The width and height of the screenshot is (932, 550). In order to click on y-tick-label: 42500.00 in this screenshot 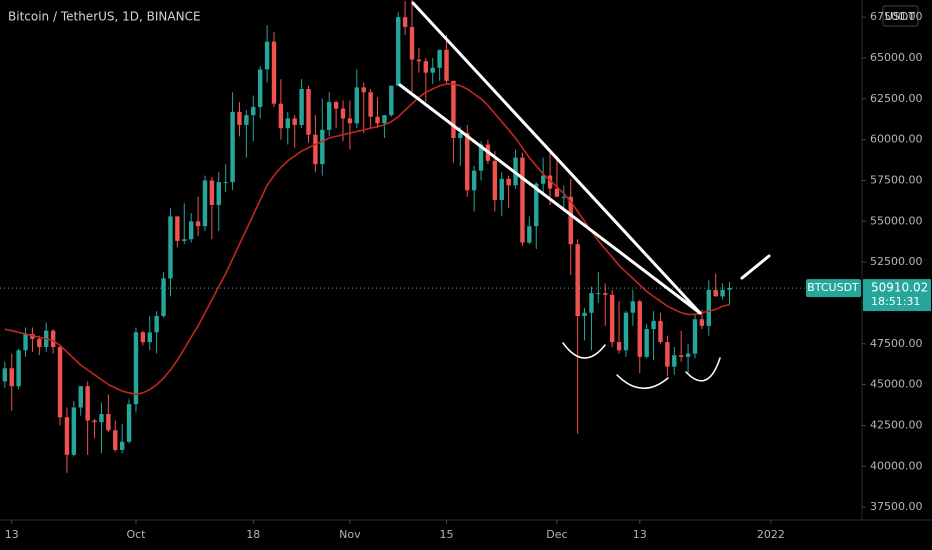, I will do `click(896, 424)`.